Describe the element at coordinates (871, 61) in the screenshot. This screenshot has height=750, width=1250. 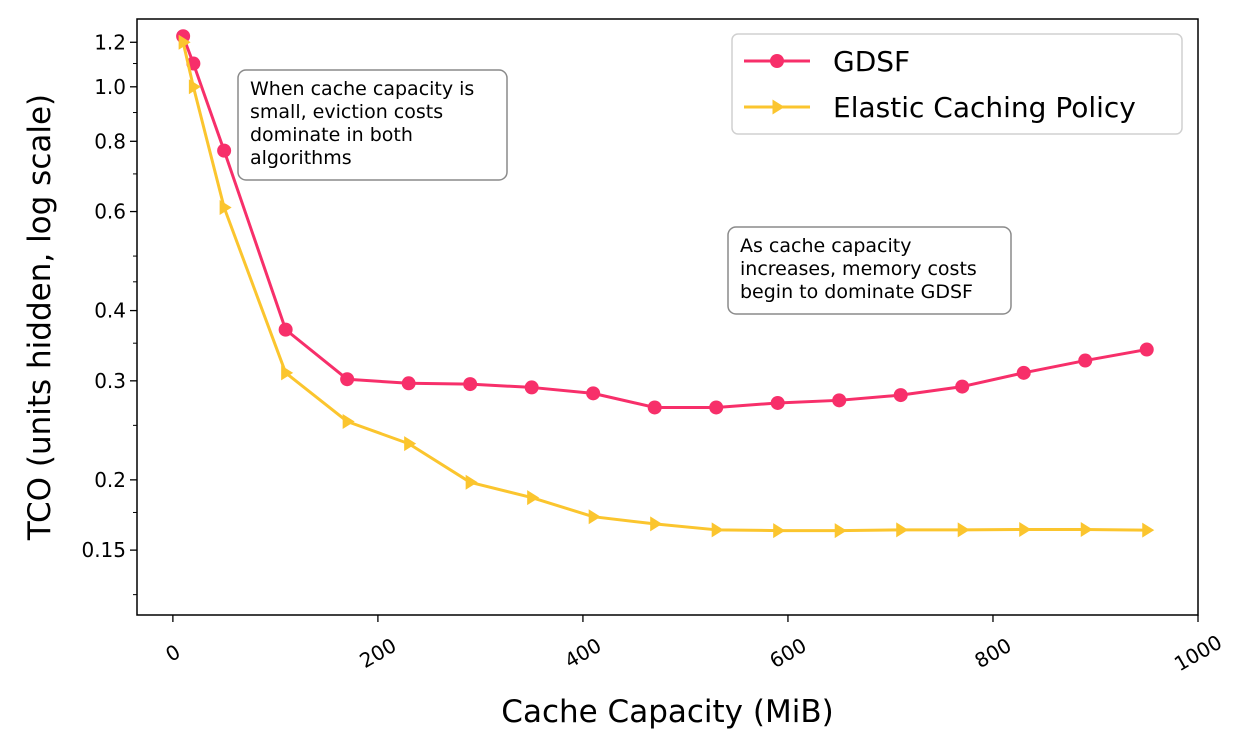
I see `legend-label: GDSF` at that location.